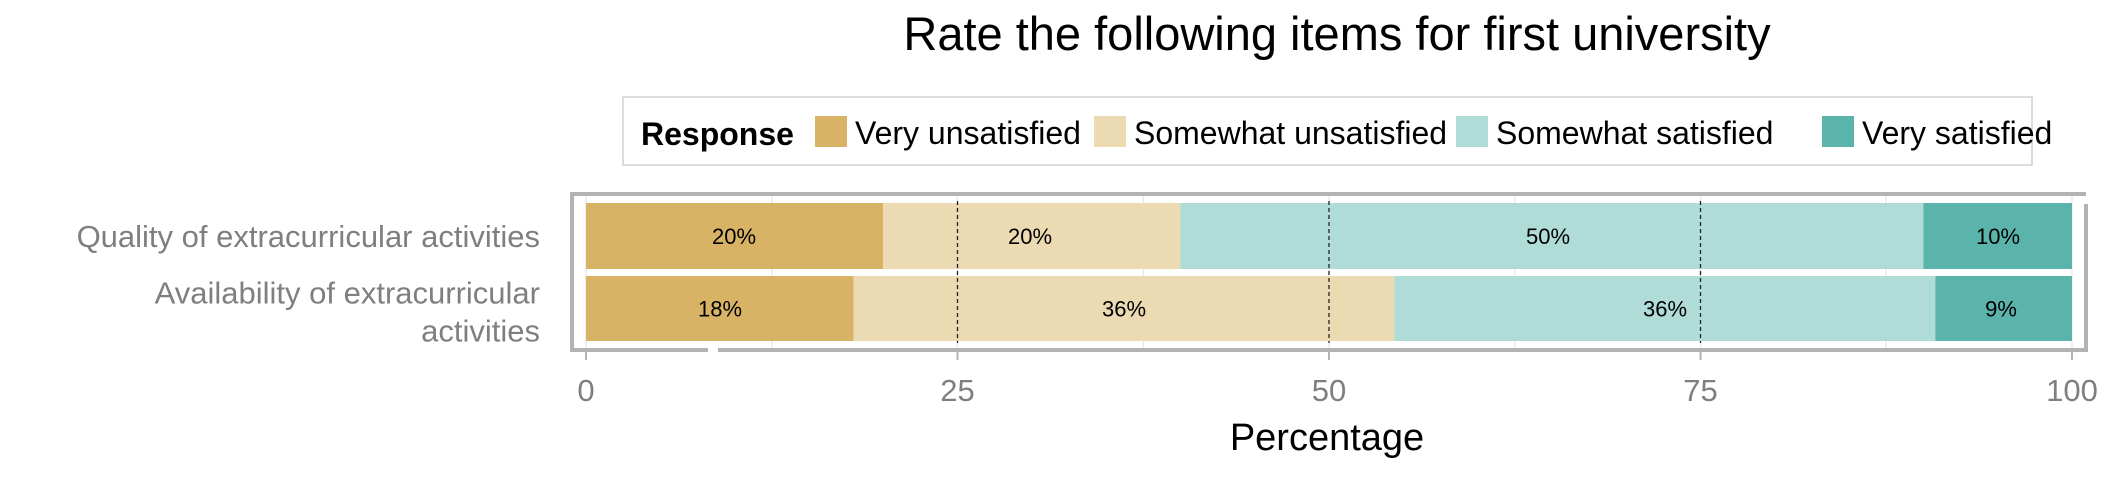 The image size is (2125, 484). I want to click on legend-box, so click(1327, 131).